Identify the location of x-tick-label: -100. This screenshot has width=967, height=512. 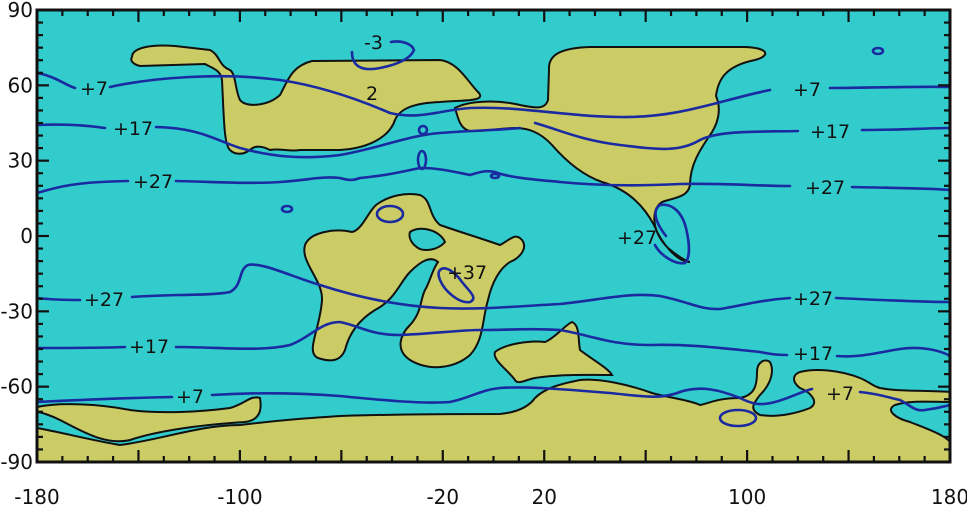
(239, 497).